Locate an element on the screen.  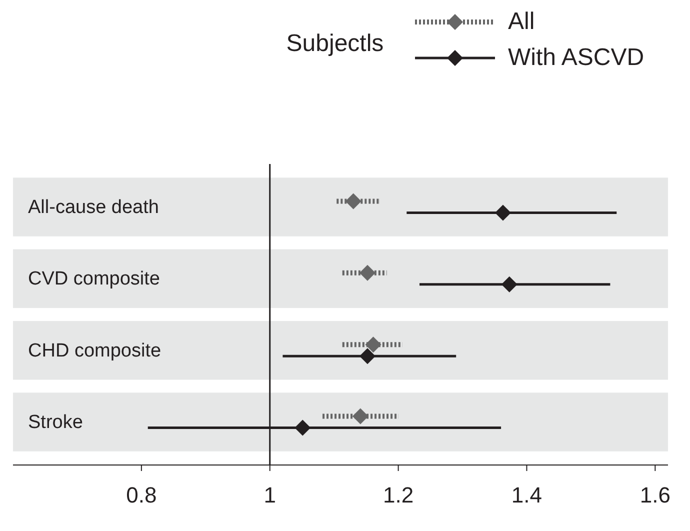
legend-label: With ASCVD is located at coordinates (576, 58).